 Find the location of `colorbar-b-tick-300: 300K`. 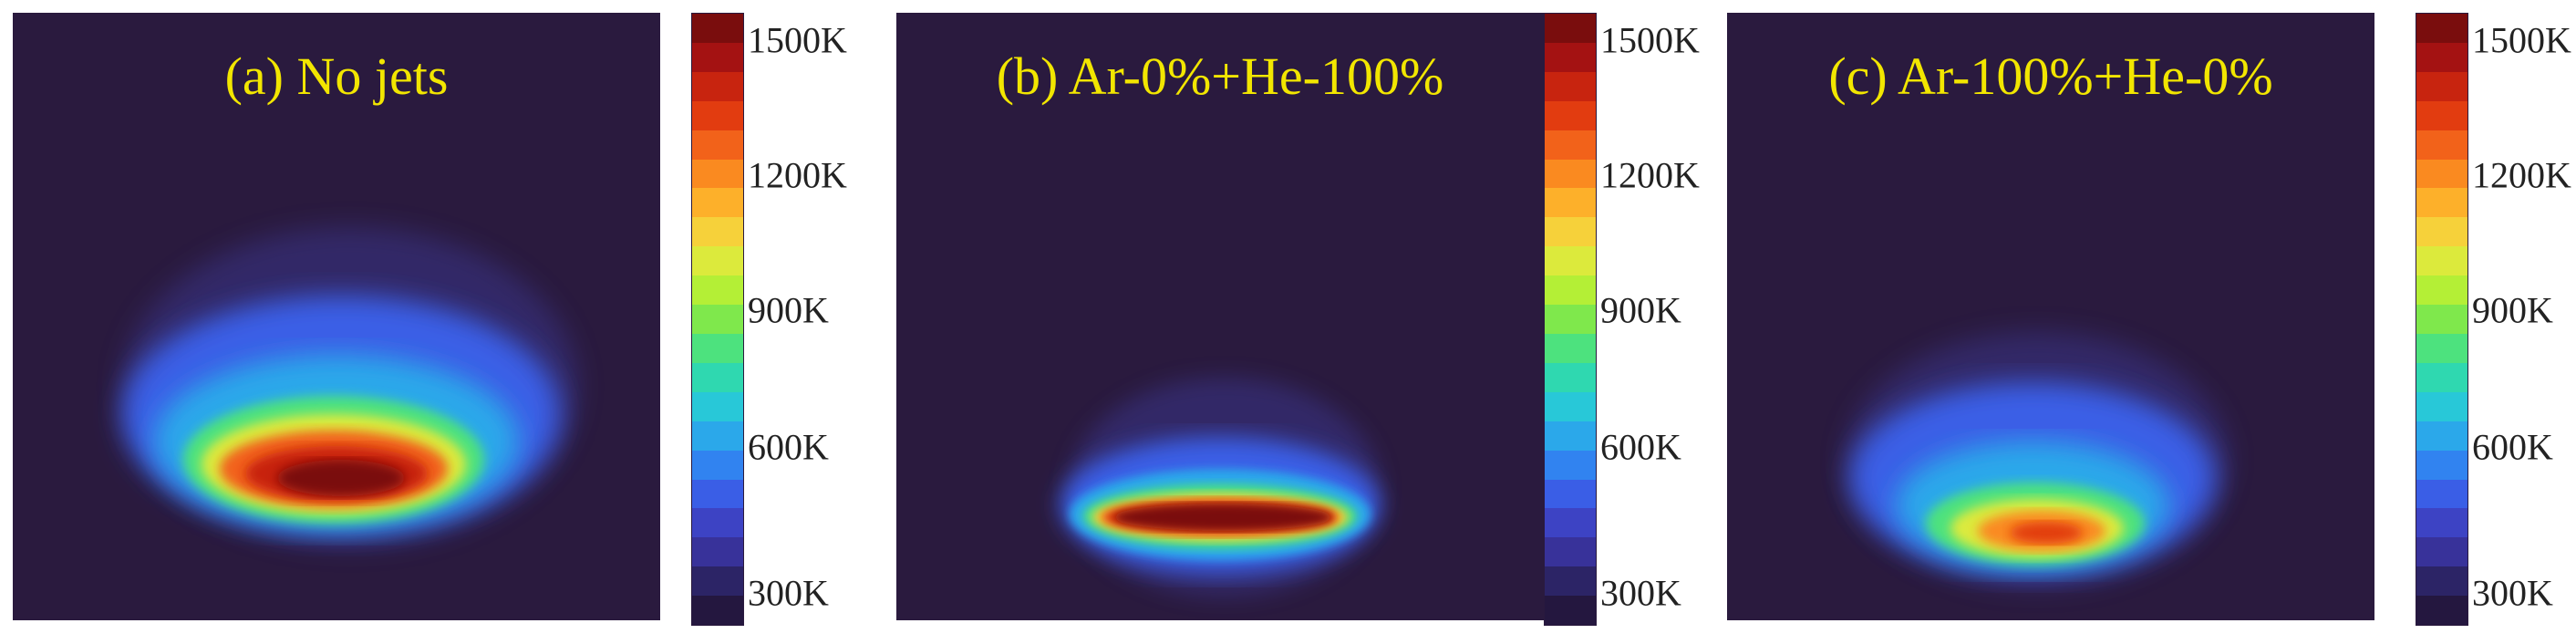

colorbar-b-tick-300: 300K is located at coordinates (1640, 593).